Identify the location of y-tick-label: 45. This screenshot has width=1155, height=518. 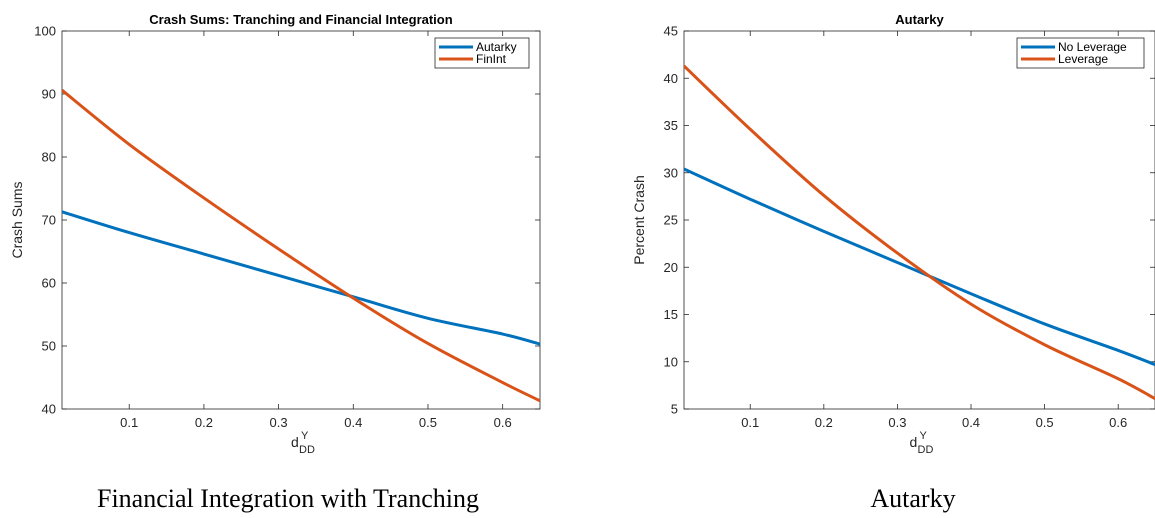
(671, 31).